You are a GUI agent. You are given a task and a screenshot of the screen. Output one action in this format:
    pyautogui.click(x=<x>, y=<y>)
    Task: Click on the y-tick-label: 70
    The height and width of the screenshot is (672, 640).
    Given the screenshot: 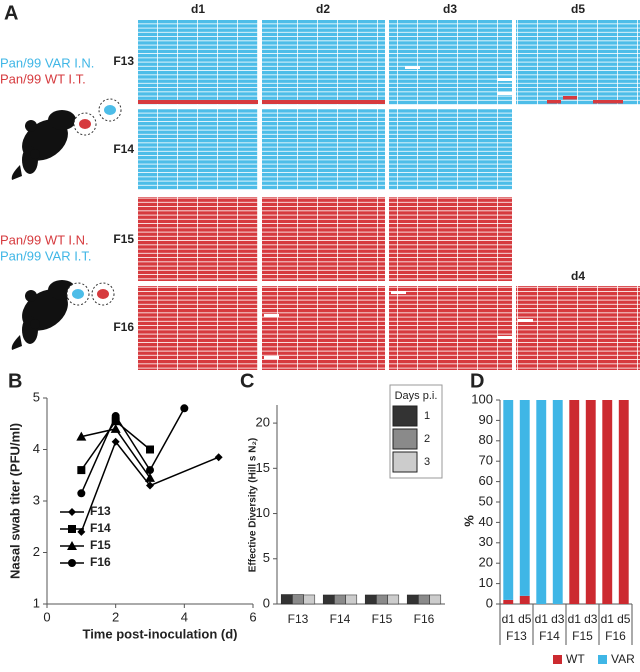 What is the action you would take?
    pyautogui.click(x=486, y=460)
    